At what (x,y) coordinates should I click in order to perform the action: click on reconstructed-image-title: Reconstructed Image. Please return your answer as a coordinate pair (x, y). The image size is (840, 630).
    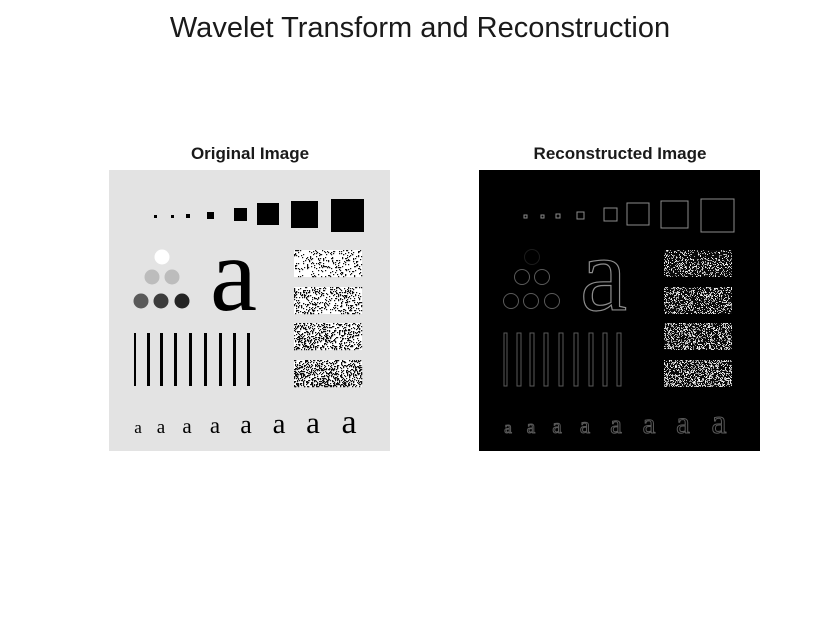
    Looking at the image, I should click on (620, 153).